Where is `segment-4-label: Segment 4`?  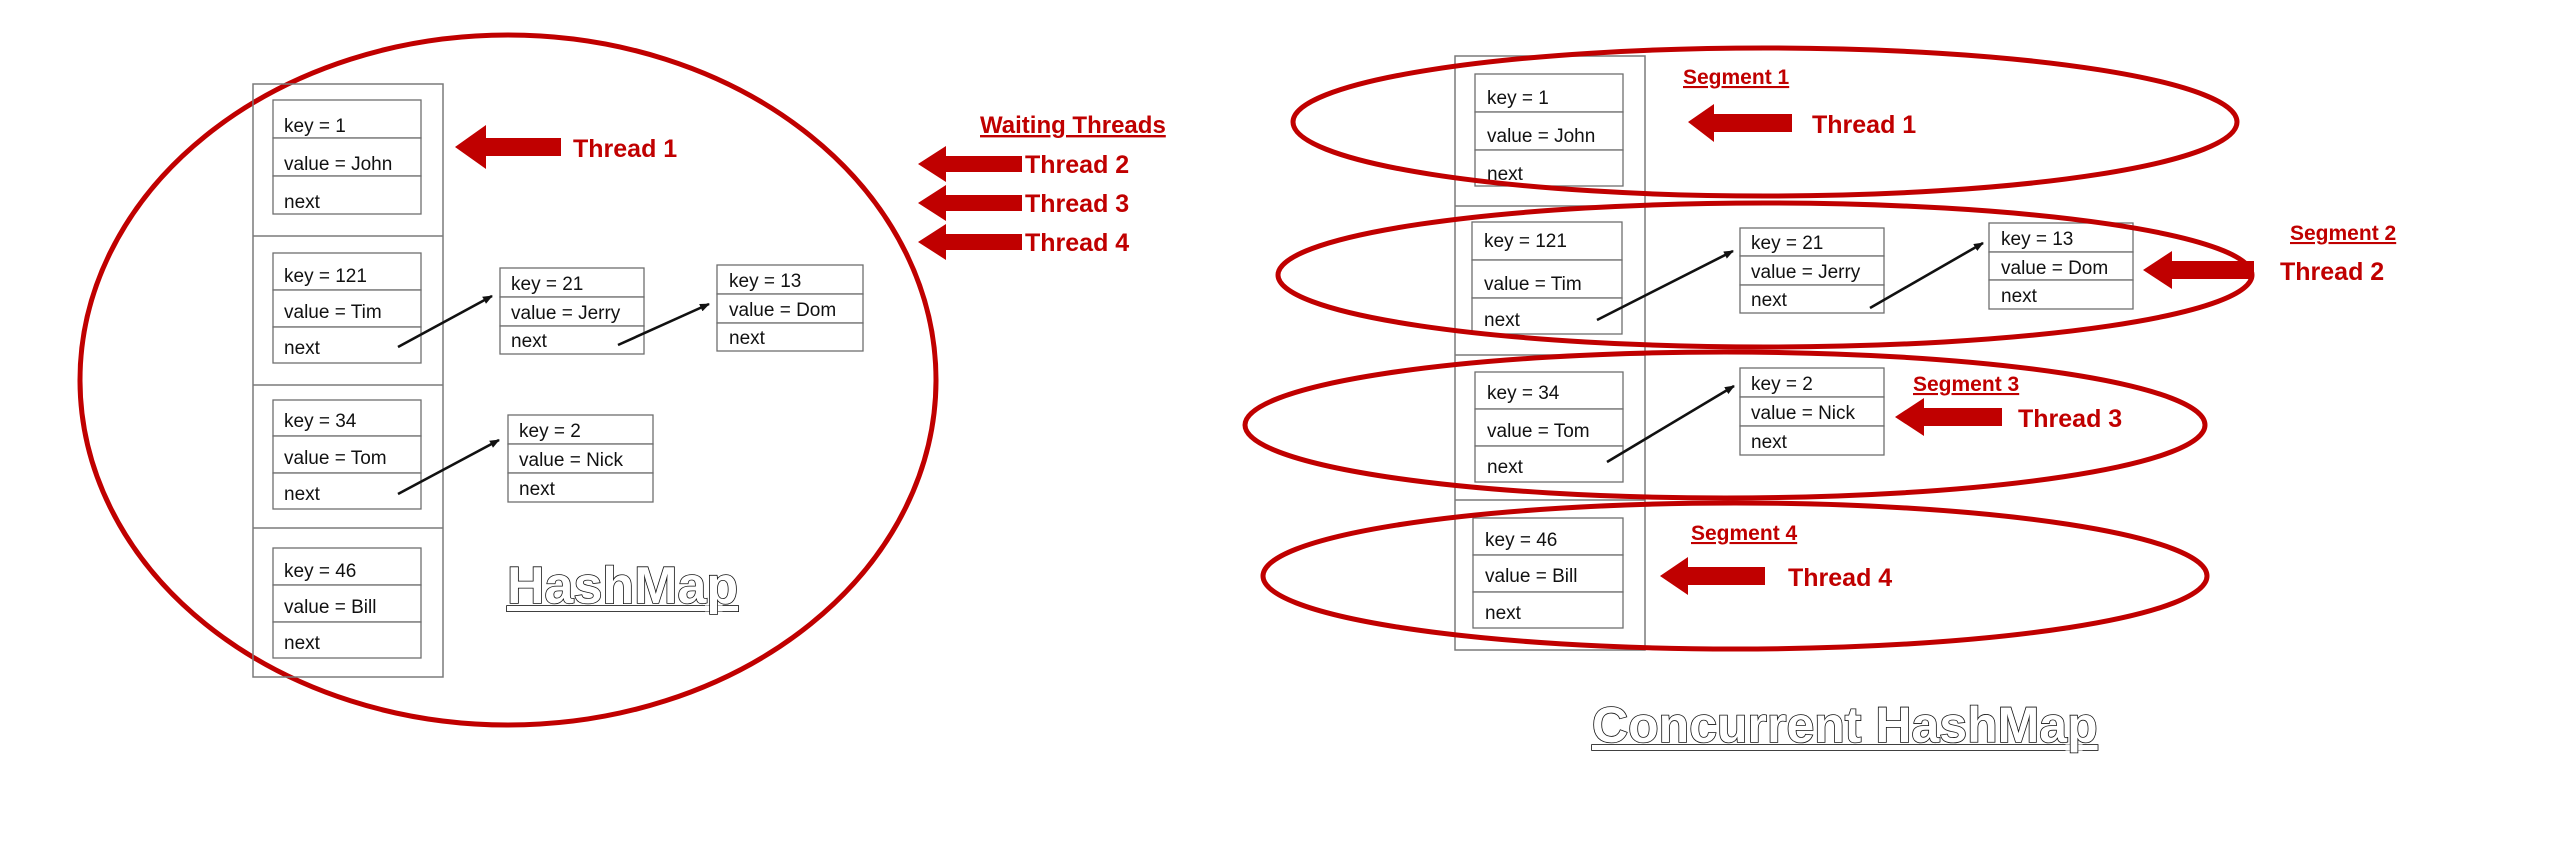
segment-4-label: Segment 4 is located at coordinates (1744, 533).